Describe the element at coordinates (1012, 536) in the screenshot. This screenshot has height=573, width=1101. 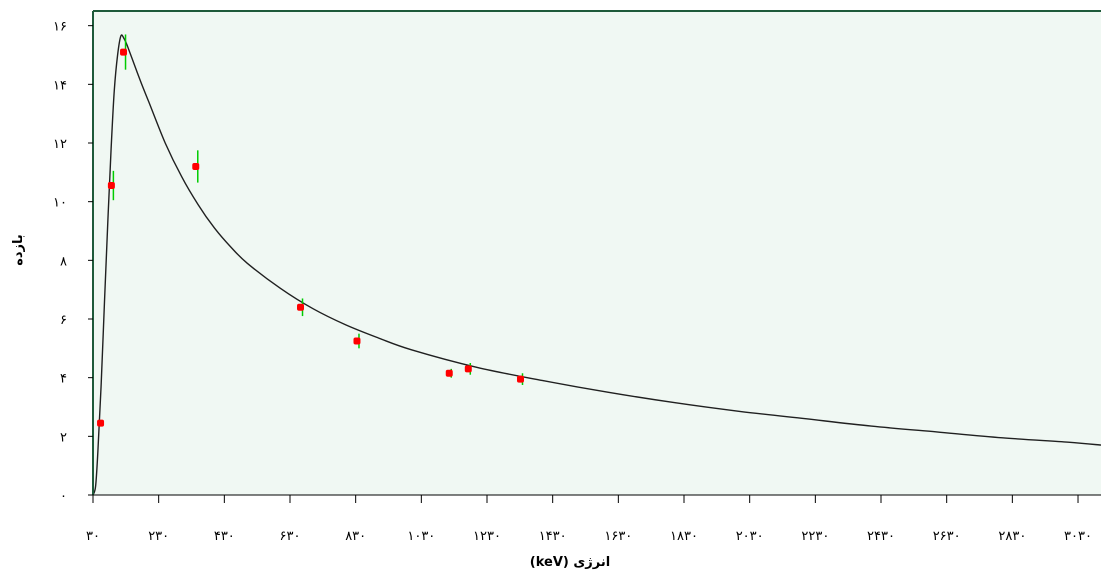
I see `x-tick-label: ۲۸۳۰` at that location.